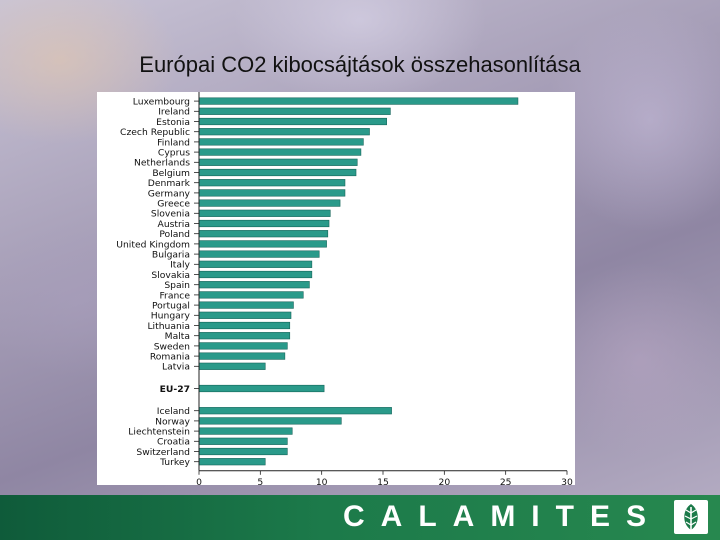  I want to click on category-label: Cyprus, so click(174, 153).